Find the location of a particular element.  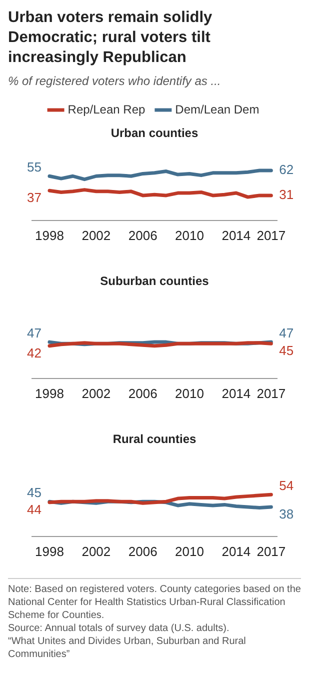

legend-label: Rep/Lean Rep is located at coordinates (107, 109).